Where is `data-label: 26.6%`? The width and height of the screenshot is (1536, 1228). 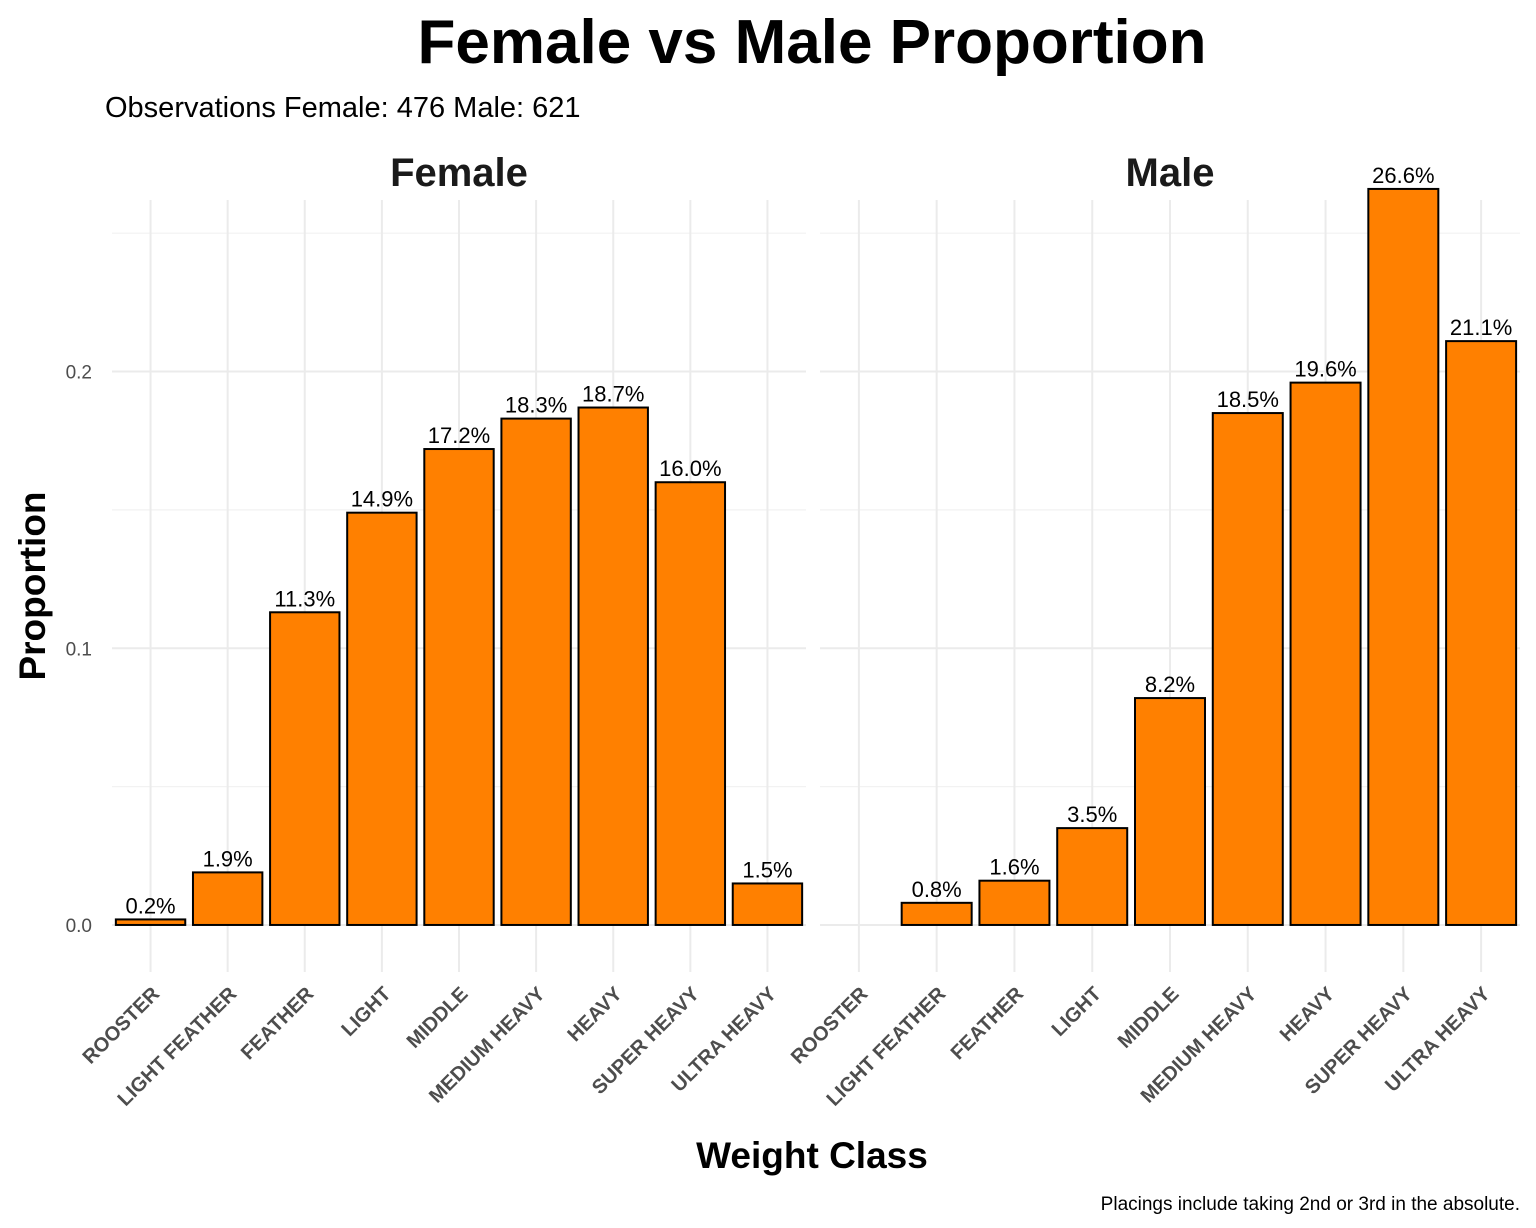
data-label: 26.6% is located at coordinates (1403, 175).